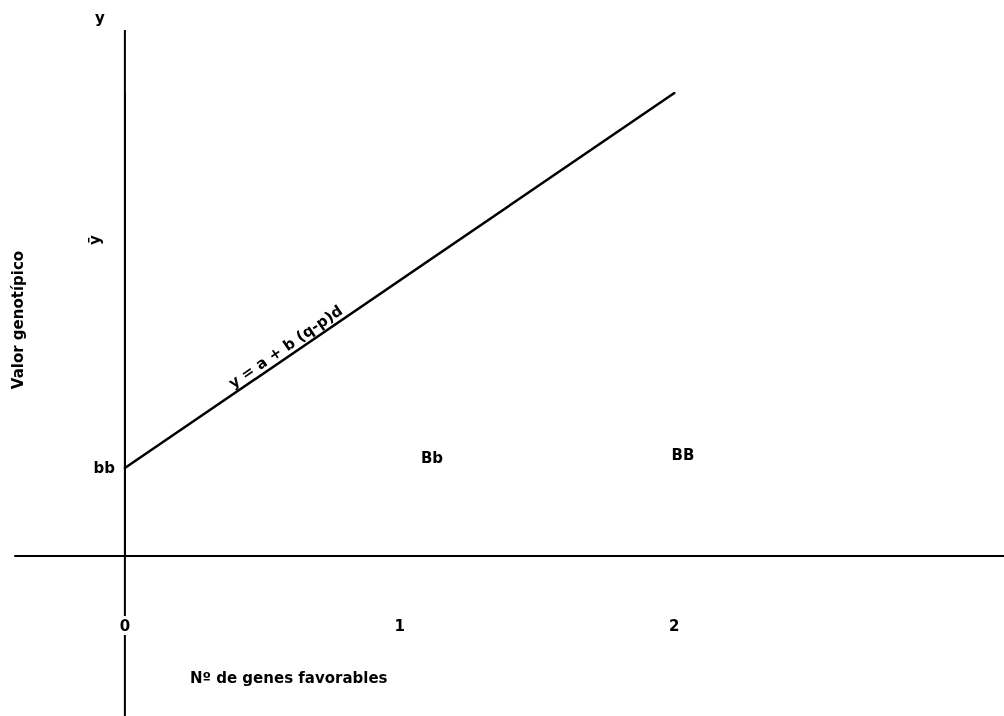 Image resolution: width=1004 pixels, height=716 pixels. What do you see at coordinates (18, 320) in the screenshot?
I see `annotation: Valor genotípico` at bounding box center [18, 320].